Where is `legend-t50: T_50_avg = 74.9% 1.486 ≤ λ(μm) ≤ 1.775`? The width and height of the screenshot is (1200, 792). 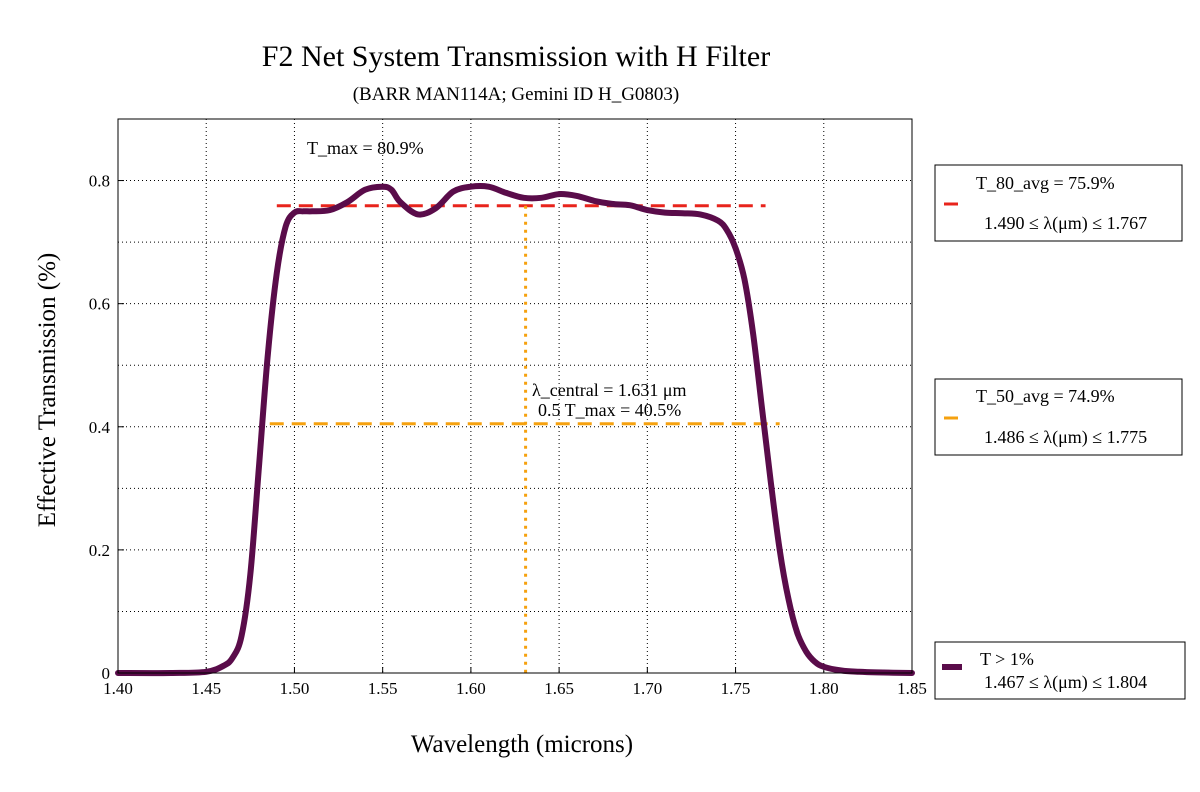 legend-t50: T_50_avg = 74.9% 1.486 ≤ λ(μm) ≤ 1.775 is located at coordinates (1058, 417).